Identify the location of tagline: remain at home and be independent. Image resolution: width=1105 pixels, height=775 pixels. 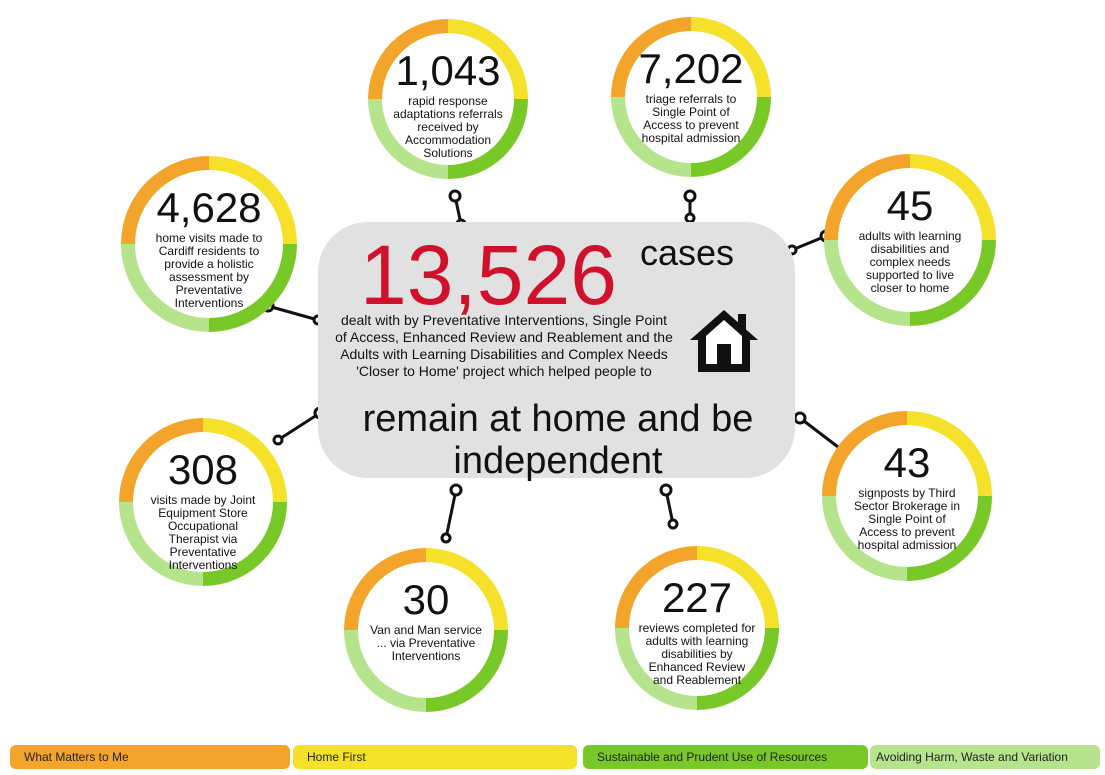
(558, 440).